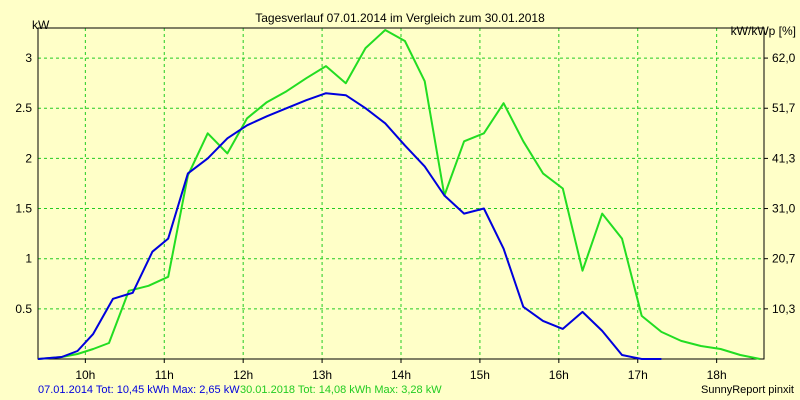  I want to click on y-tick-label-left: 1.5, so click(23, 209).